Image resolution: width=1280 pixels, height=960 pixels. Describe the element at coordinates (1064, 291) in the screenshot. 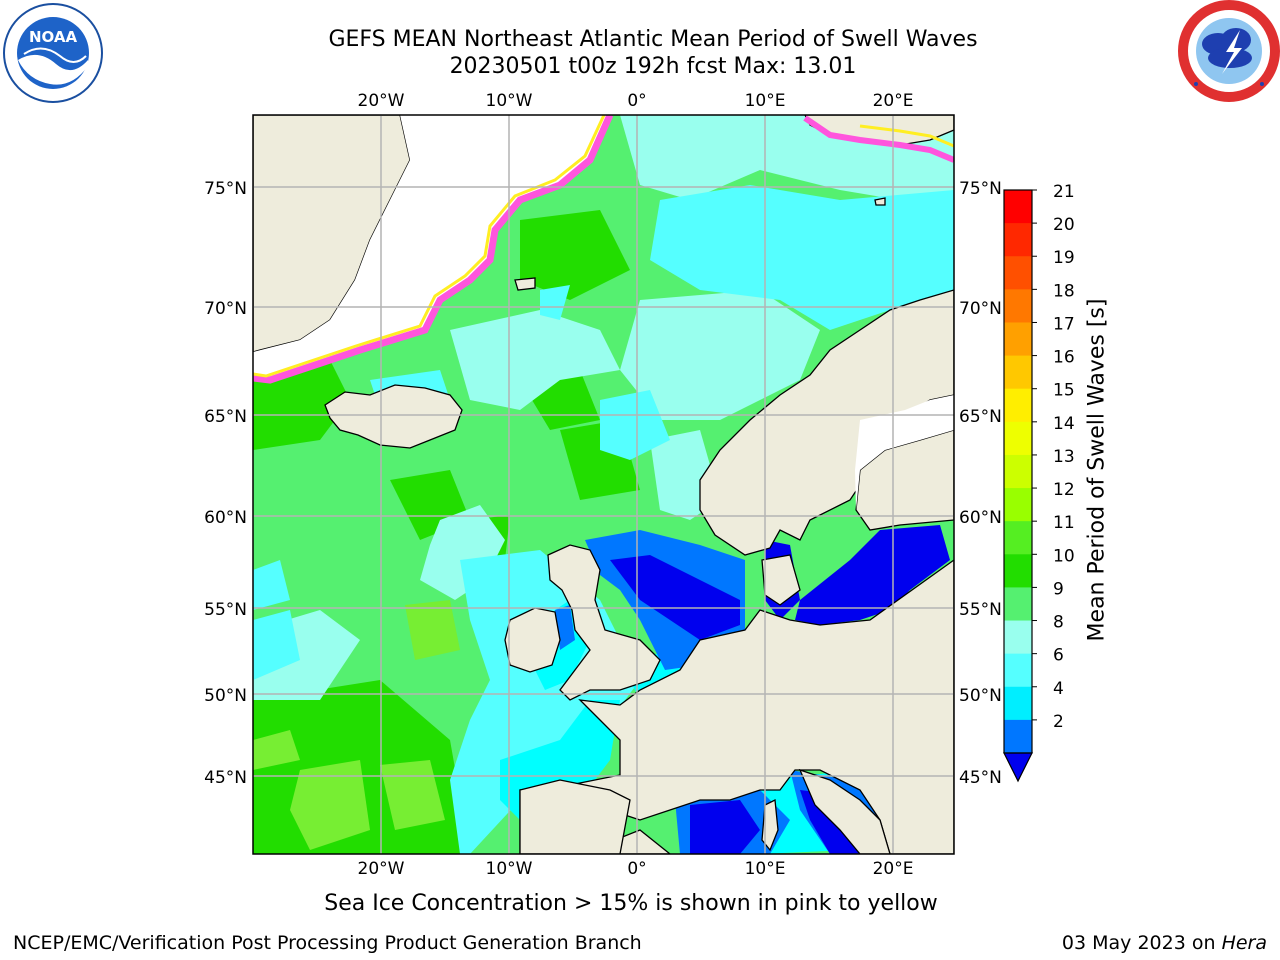

I see `colorbar-tick-label: 18` at that location.